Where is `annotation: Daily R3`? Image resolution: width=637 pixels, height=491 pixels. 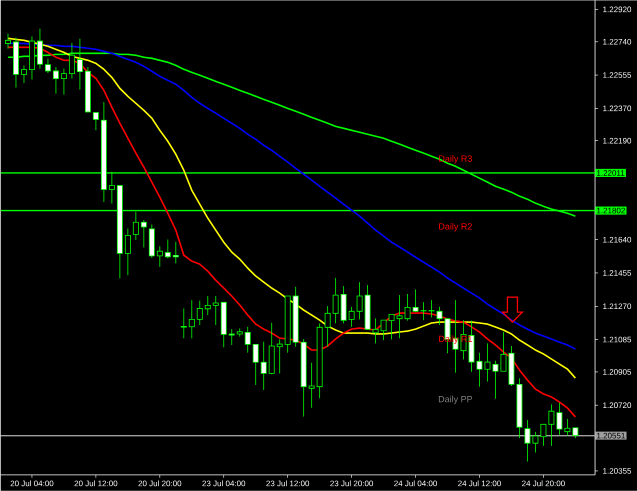 annotation: Daily R3 is located at coordinates (455, 159).